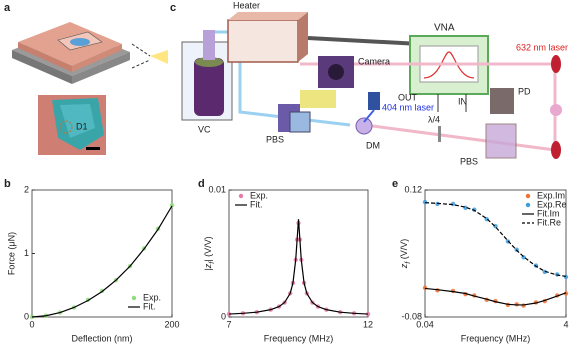  I want to click on y-axis-label: zf (V/V), so click(405, 254).